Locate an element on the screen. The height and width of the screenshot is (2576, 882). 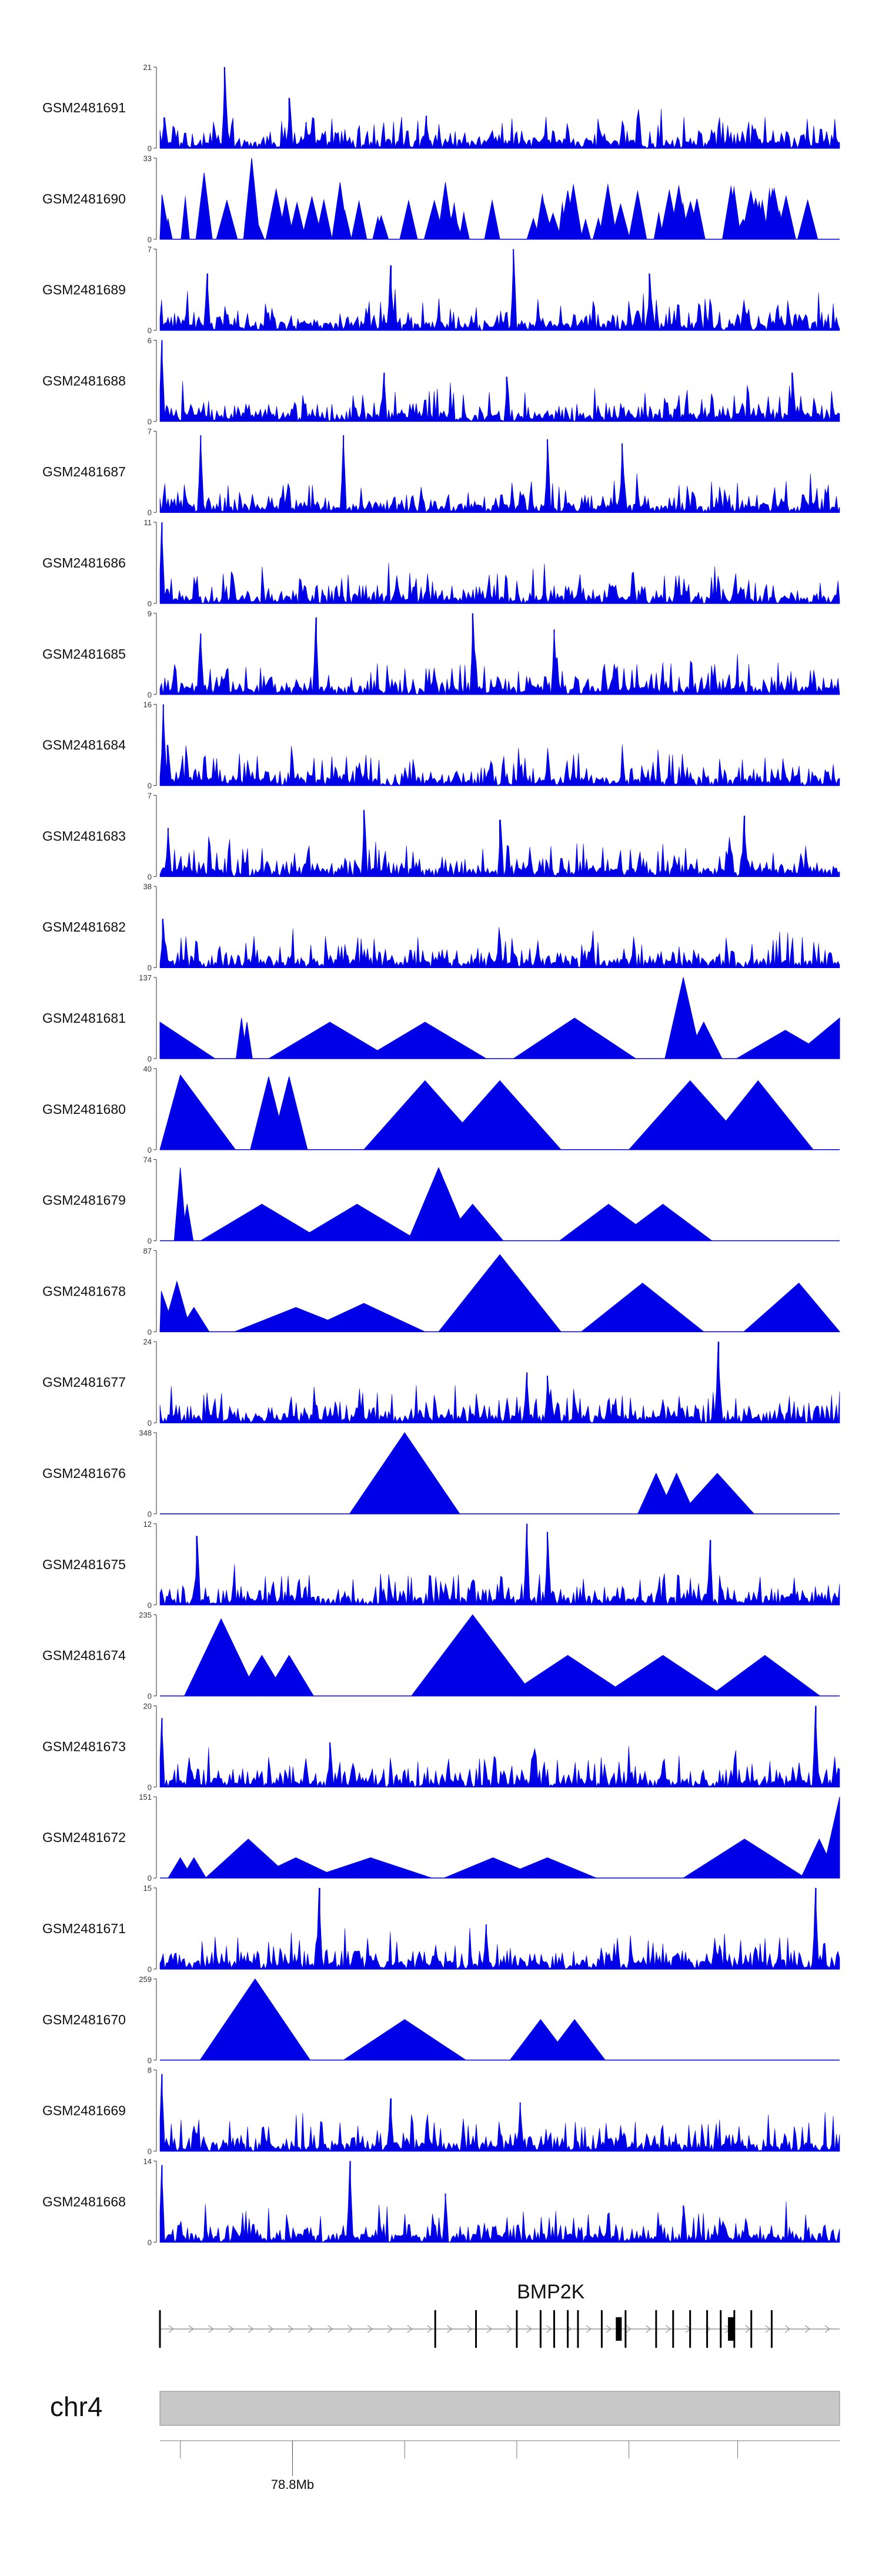
track-GSM2481670: GSM2481670 259 0 is located at coordinates (441, 2020).